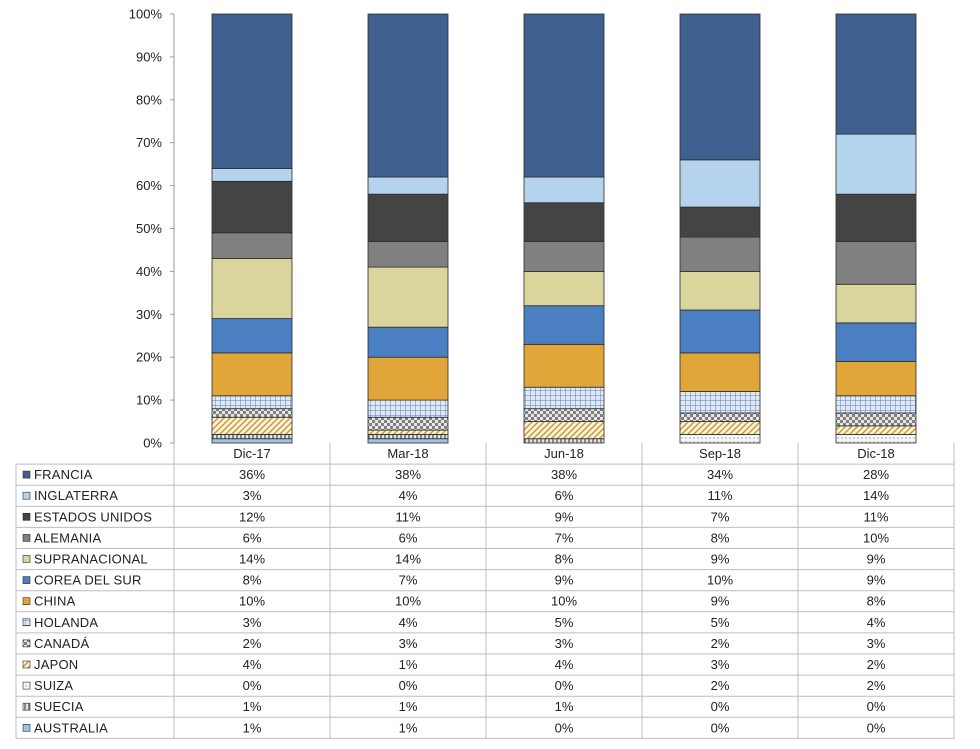 The height and width of the screenshot is (749, 980). I want to click on legend-key-inglaterra, so click(26, 495).